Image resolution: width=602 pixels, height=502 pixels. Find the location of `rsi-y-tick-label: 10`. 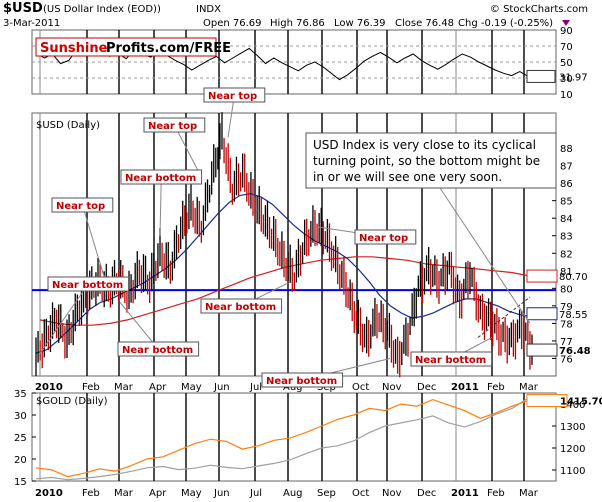

rsi-y-tick-label: 10 is located at coordinates (566, 95).